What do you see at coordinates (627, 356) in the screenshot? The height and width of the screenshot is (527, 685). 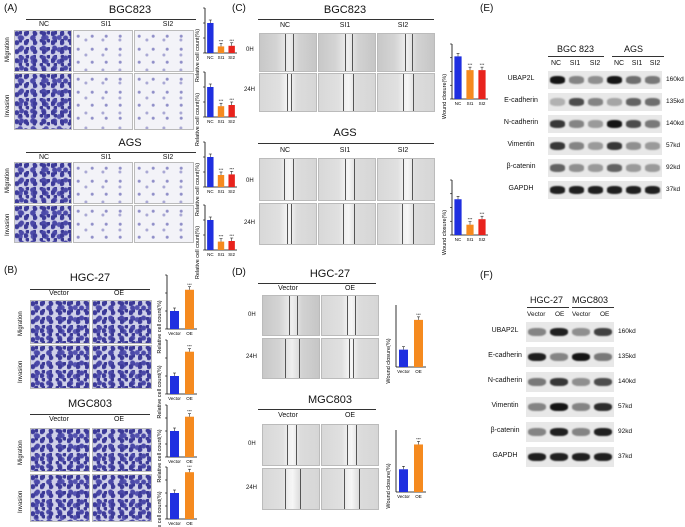 I see `molecular-weight-label: 135kd` at bounding box center [627, 356].